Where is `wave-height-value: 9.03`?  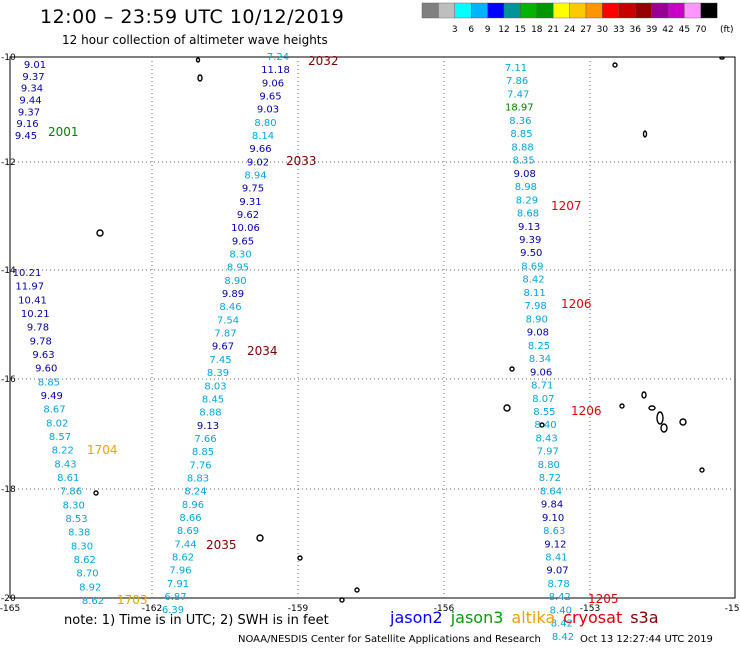 wave-height-value: 9.03 is located at coordinates (268, 110).